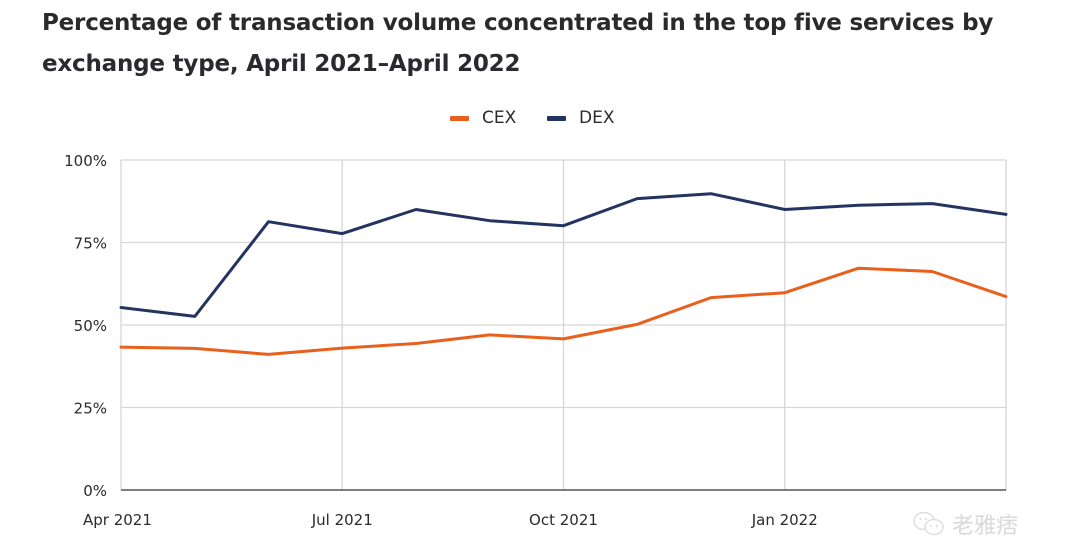  I want to click on watermark-text: 老雅痞, so click(985, 526).